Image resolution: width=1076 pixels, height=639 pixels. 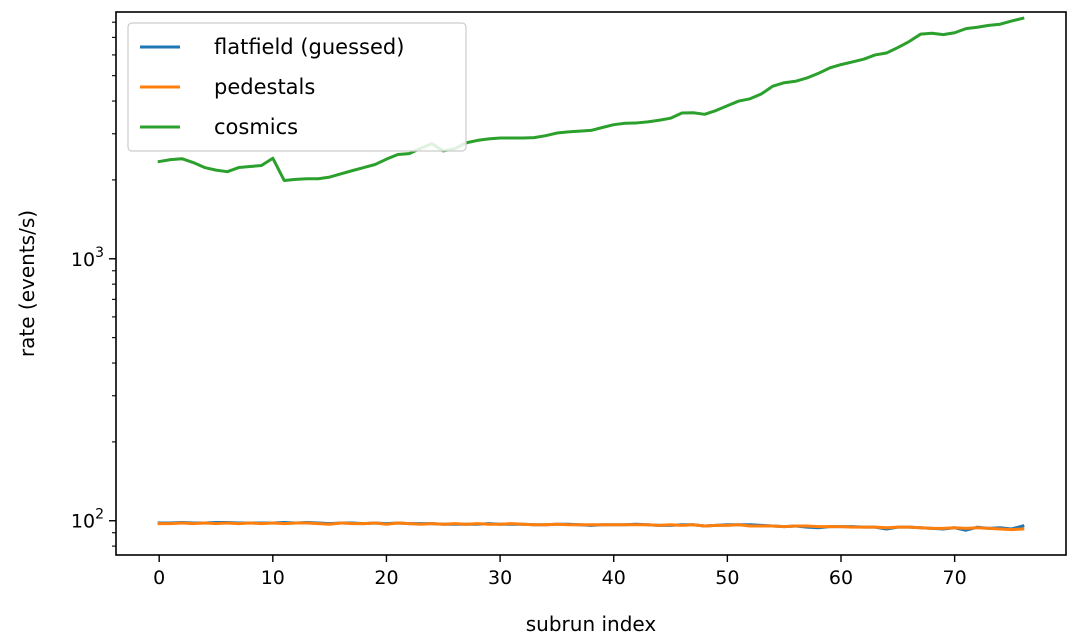 I want to click on y-tick-label: 10³, so click(x=87, y=258).